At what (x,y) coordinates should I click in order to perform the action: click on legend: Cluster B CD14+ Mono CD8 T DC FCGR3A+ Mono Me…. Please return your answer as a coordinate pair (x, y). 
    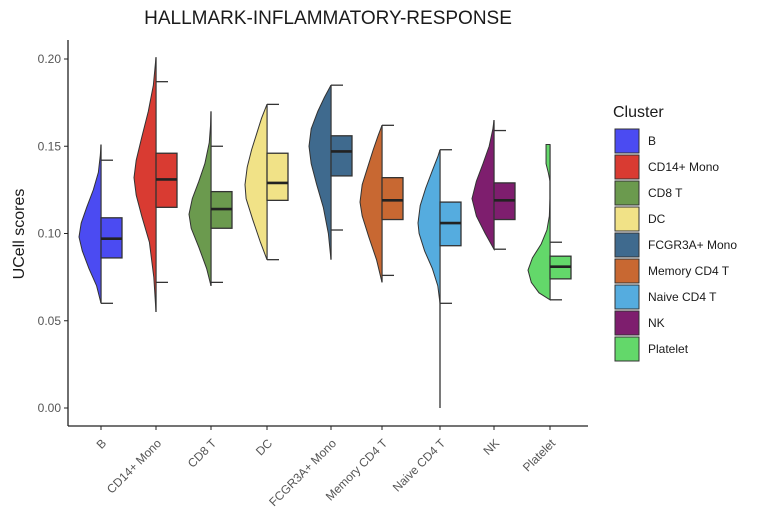
    Looking at the image, I should click on (675, 233).